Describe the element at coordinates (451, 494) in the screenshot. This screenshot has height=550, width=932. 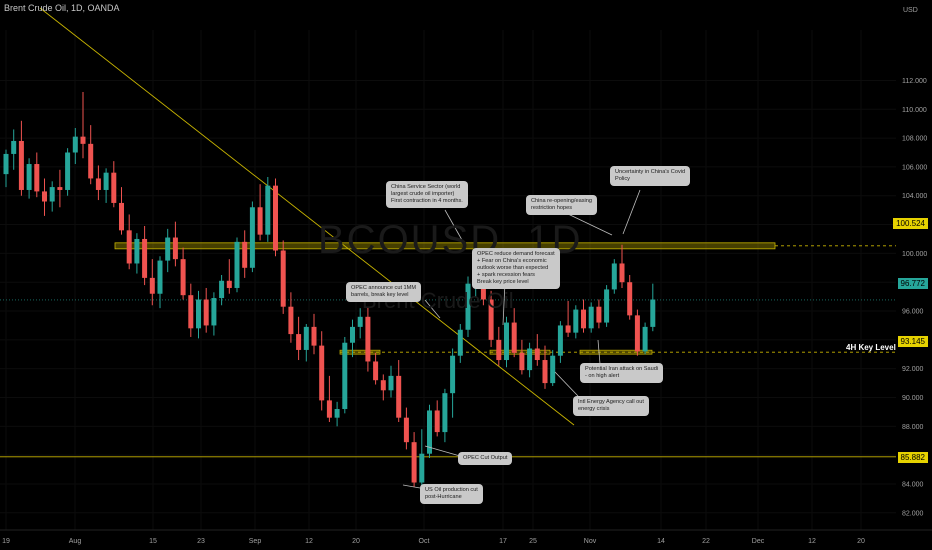
I see `annotation-us-oil-hurricane: US Oil production cut post-Hurricane` at that location.